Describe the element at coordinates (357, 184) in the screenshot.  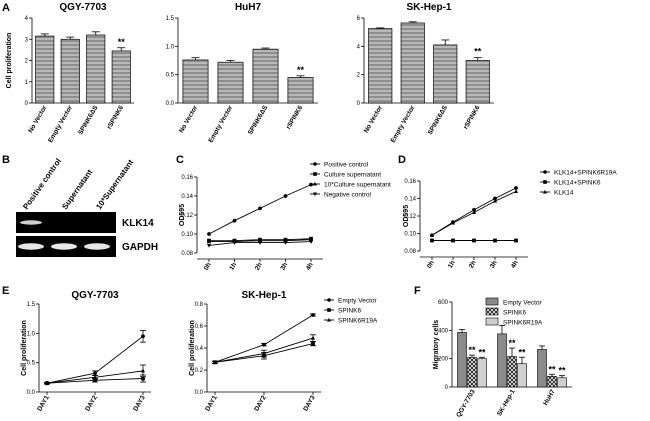
I see `legend-label: 10*Culture supernatant` at that location.